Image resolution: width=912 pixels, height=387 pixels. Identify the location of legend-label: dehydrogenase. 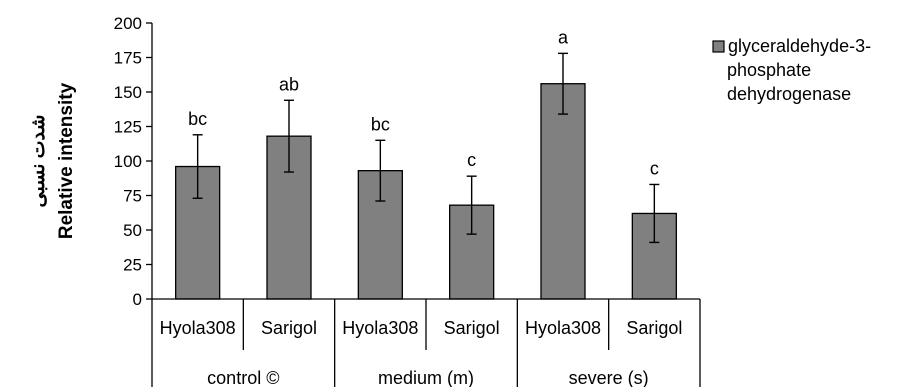
(789, 94).